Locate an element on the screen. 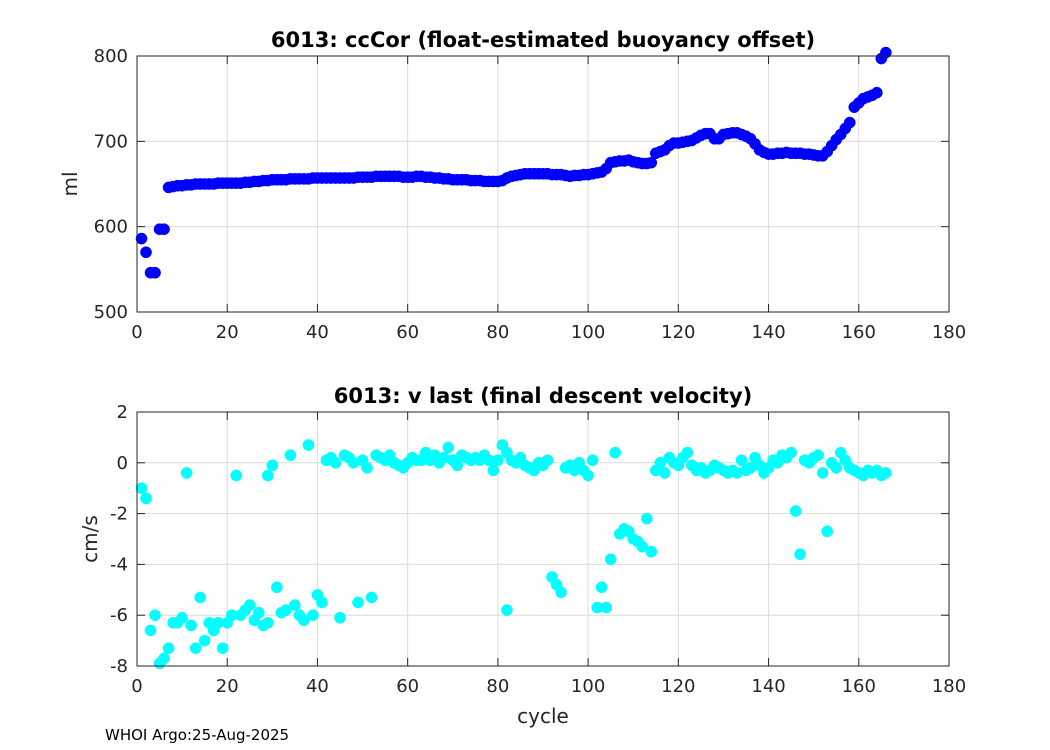 Image resolution: width=1050 pixels, height=750 pixels. footer-text: WHOI Argo:25-Aug-2025 is located at coordinates (197, 735).